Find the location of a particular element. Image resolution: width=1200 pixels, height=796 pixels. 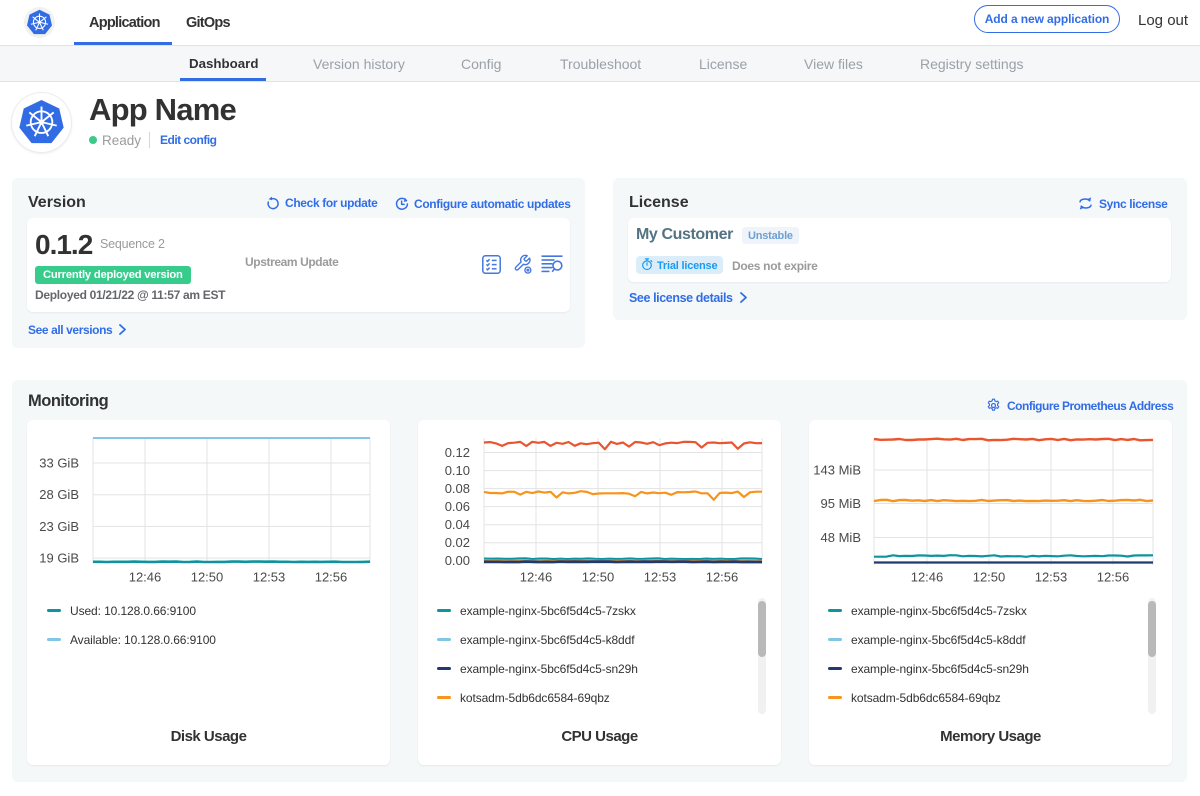

svg-text: 0.00 is located at coordinates (457, 560).